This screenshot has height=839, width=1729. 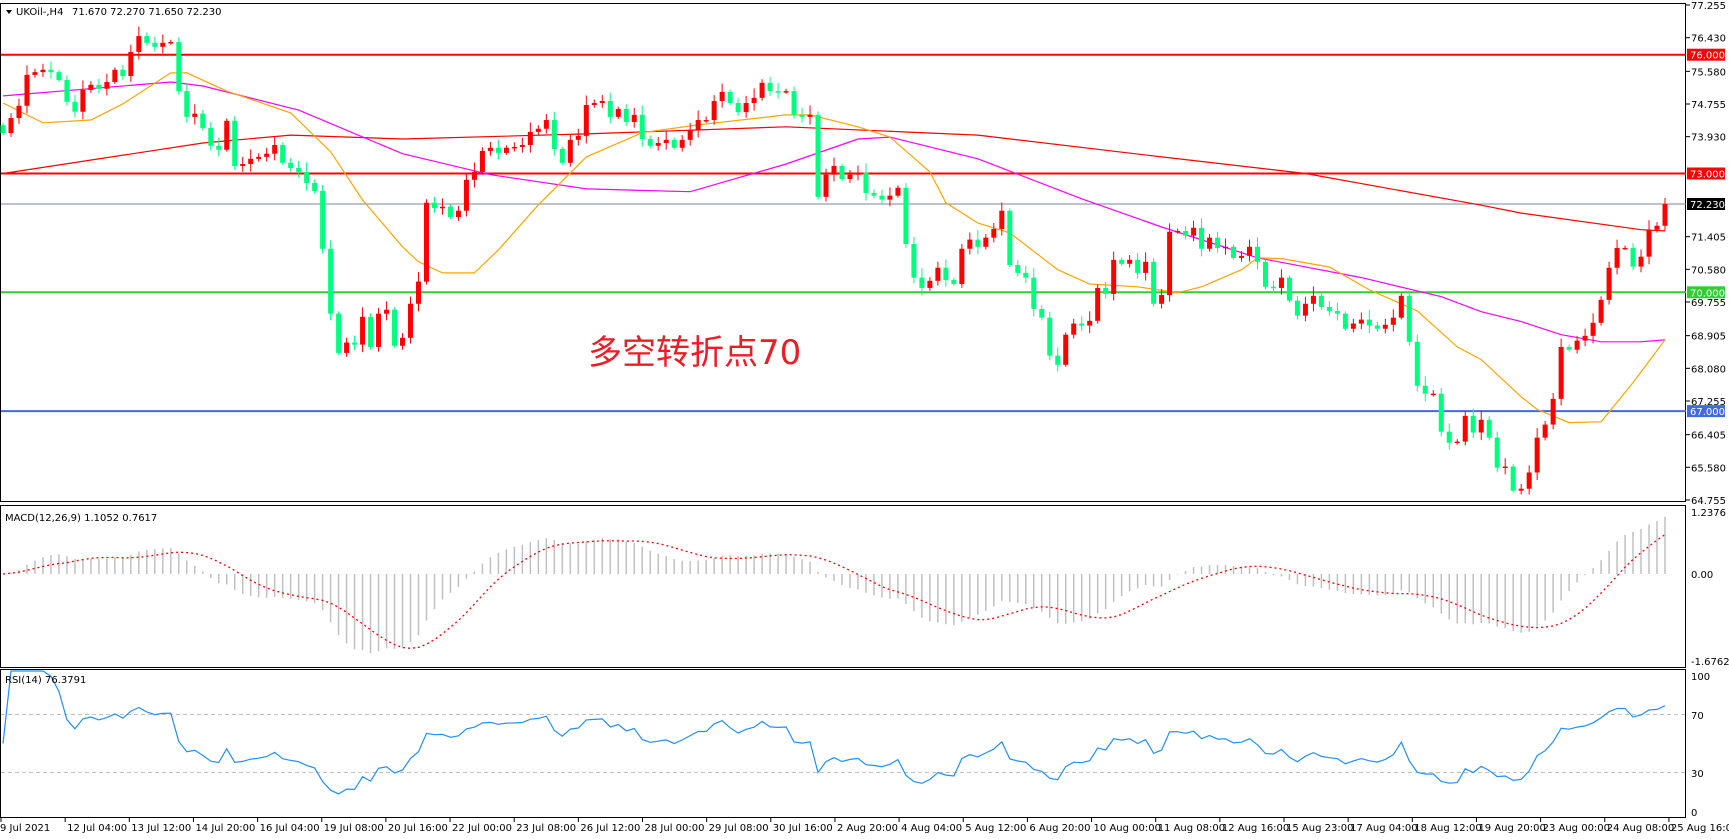 What do you see at coordinates (931, 828) in the screenshot?
I see `time-axis-label: 4 Aug 04:00` at bounding box center [931, 828].